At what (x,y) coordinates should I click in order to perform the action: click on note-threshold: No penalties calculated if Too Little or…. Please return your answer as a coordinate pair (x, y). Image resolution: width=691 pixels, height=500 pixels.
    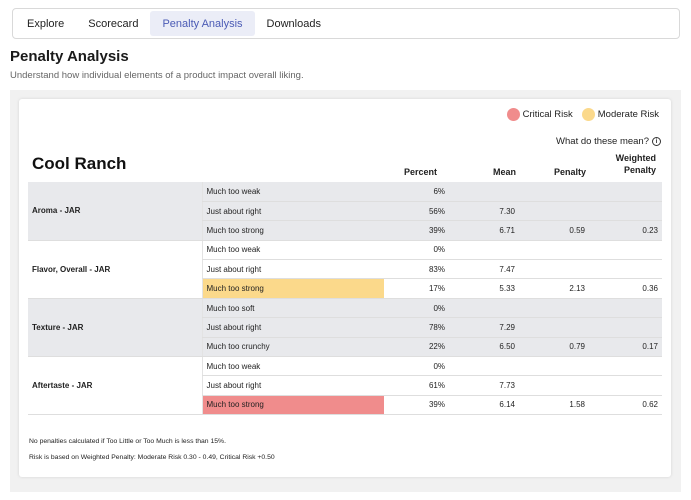
    Looking at the image, I should click on (127, 441).